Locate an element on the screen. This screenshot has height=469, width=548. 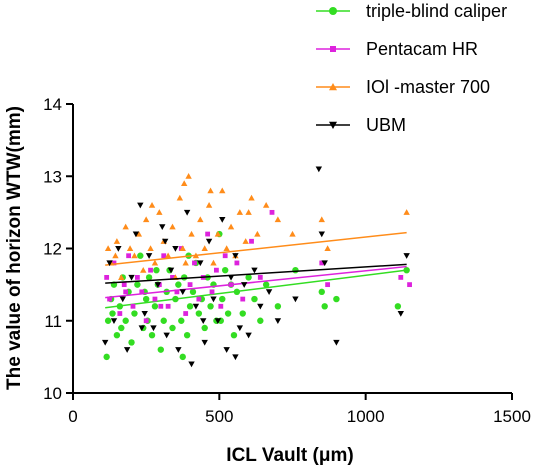
legend-label: IOl -master 700 is located at coordinates (428, 87).